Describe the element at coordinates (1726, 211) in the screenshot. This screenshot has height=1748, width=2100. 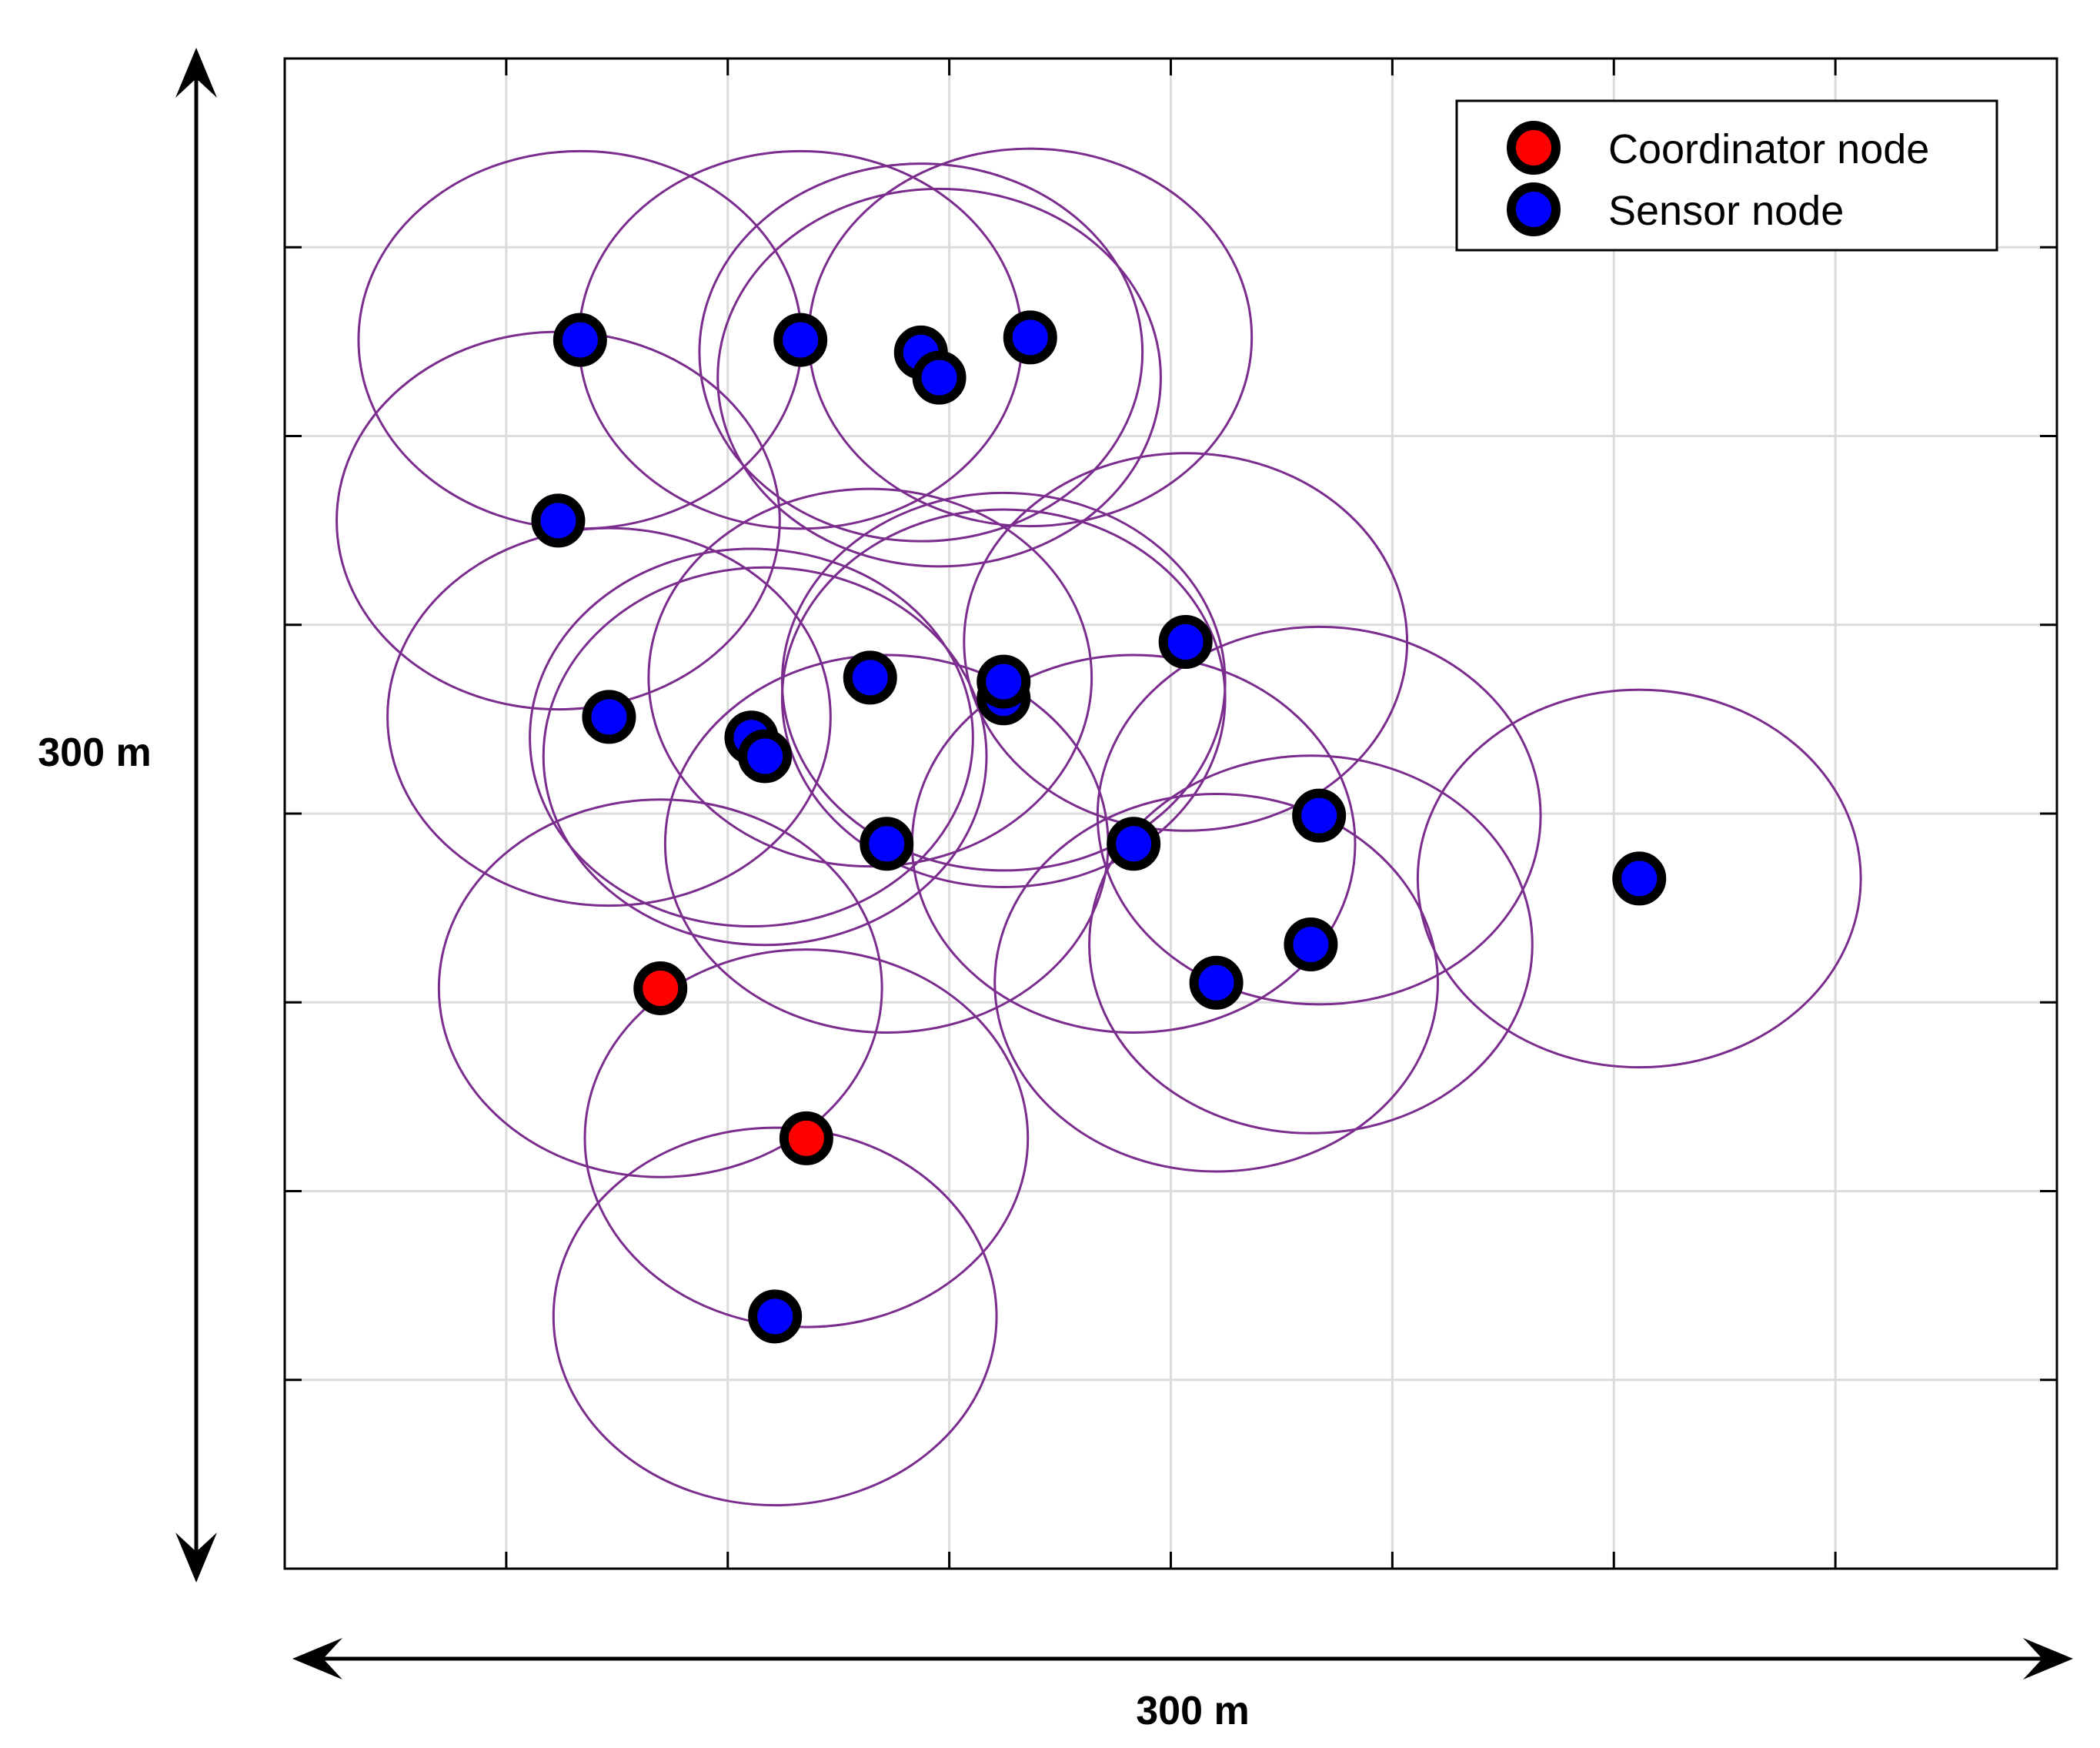
I see `legend-label-sensor: Sensor node` at that location.